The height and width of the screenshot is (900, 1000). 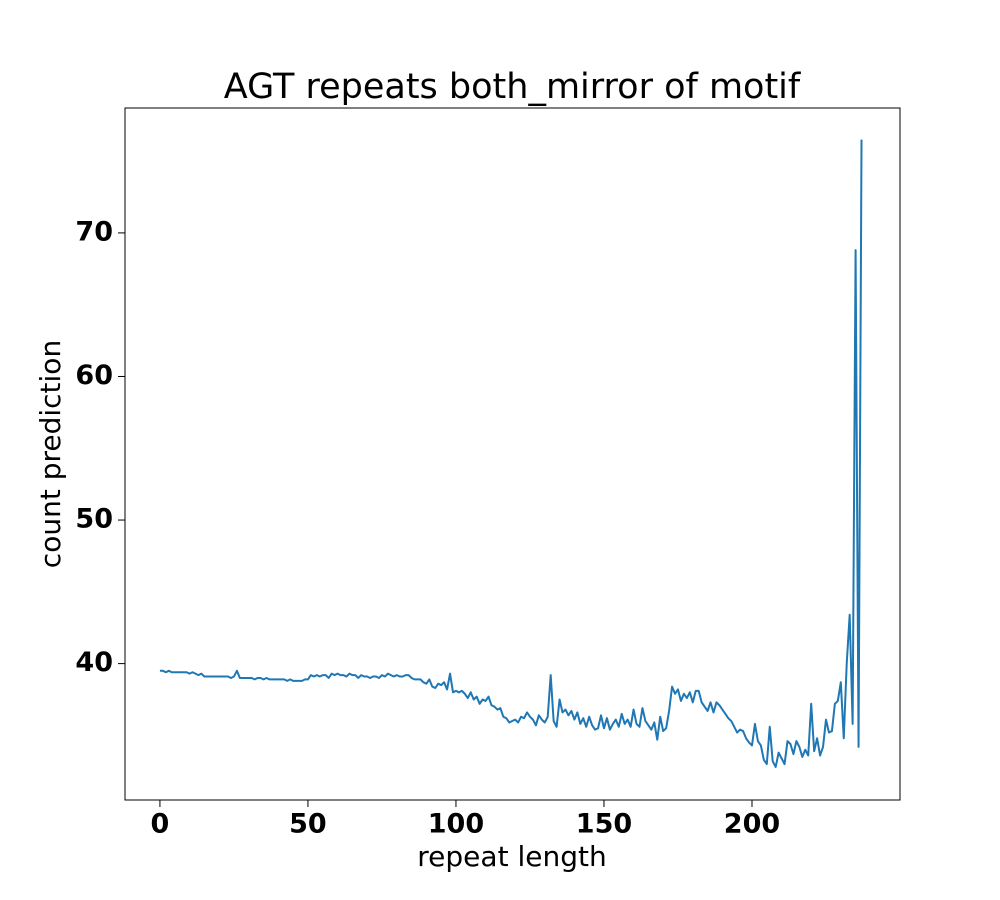 What do you see at coordinates (604, 824) in the screenshot?
I see `x-tick-label: 150` at bounding box center [604, 824].